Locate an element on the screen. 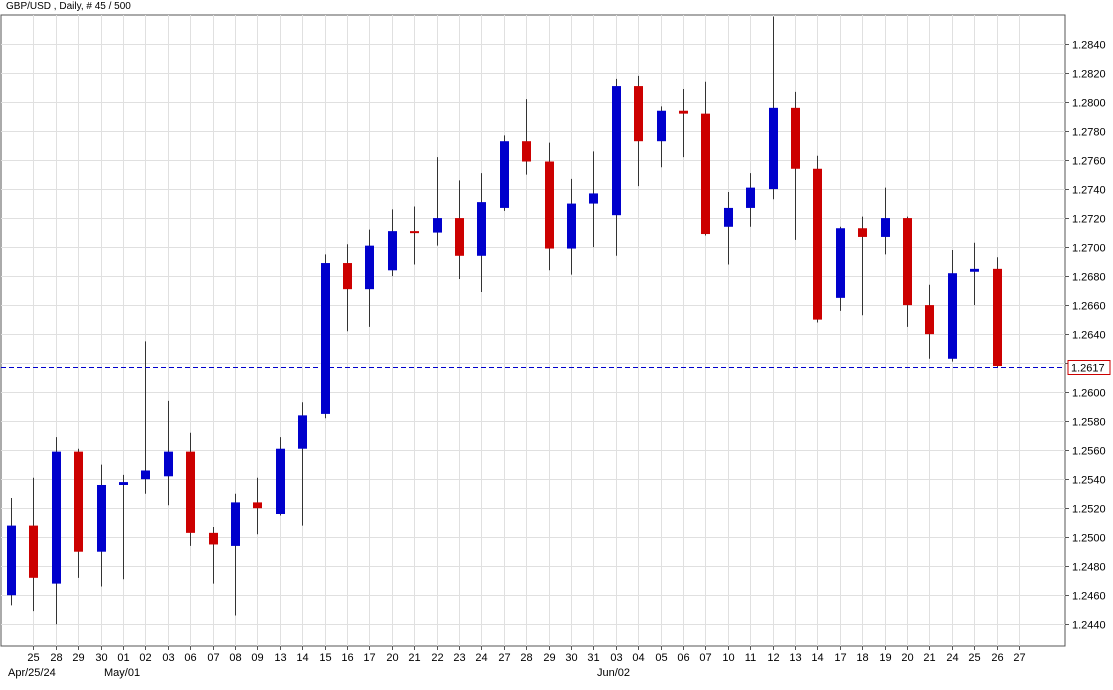 The width and height of the screenshot is (1113, 690). current-price-label: 1.2617 is located at coordinates (1088, 369).